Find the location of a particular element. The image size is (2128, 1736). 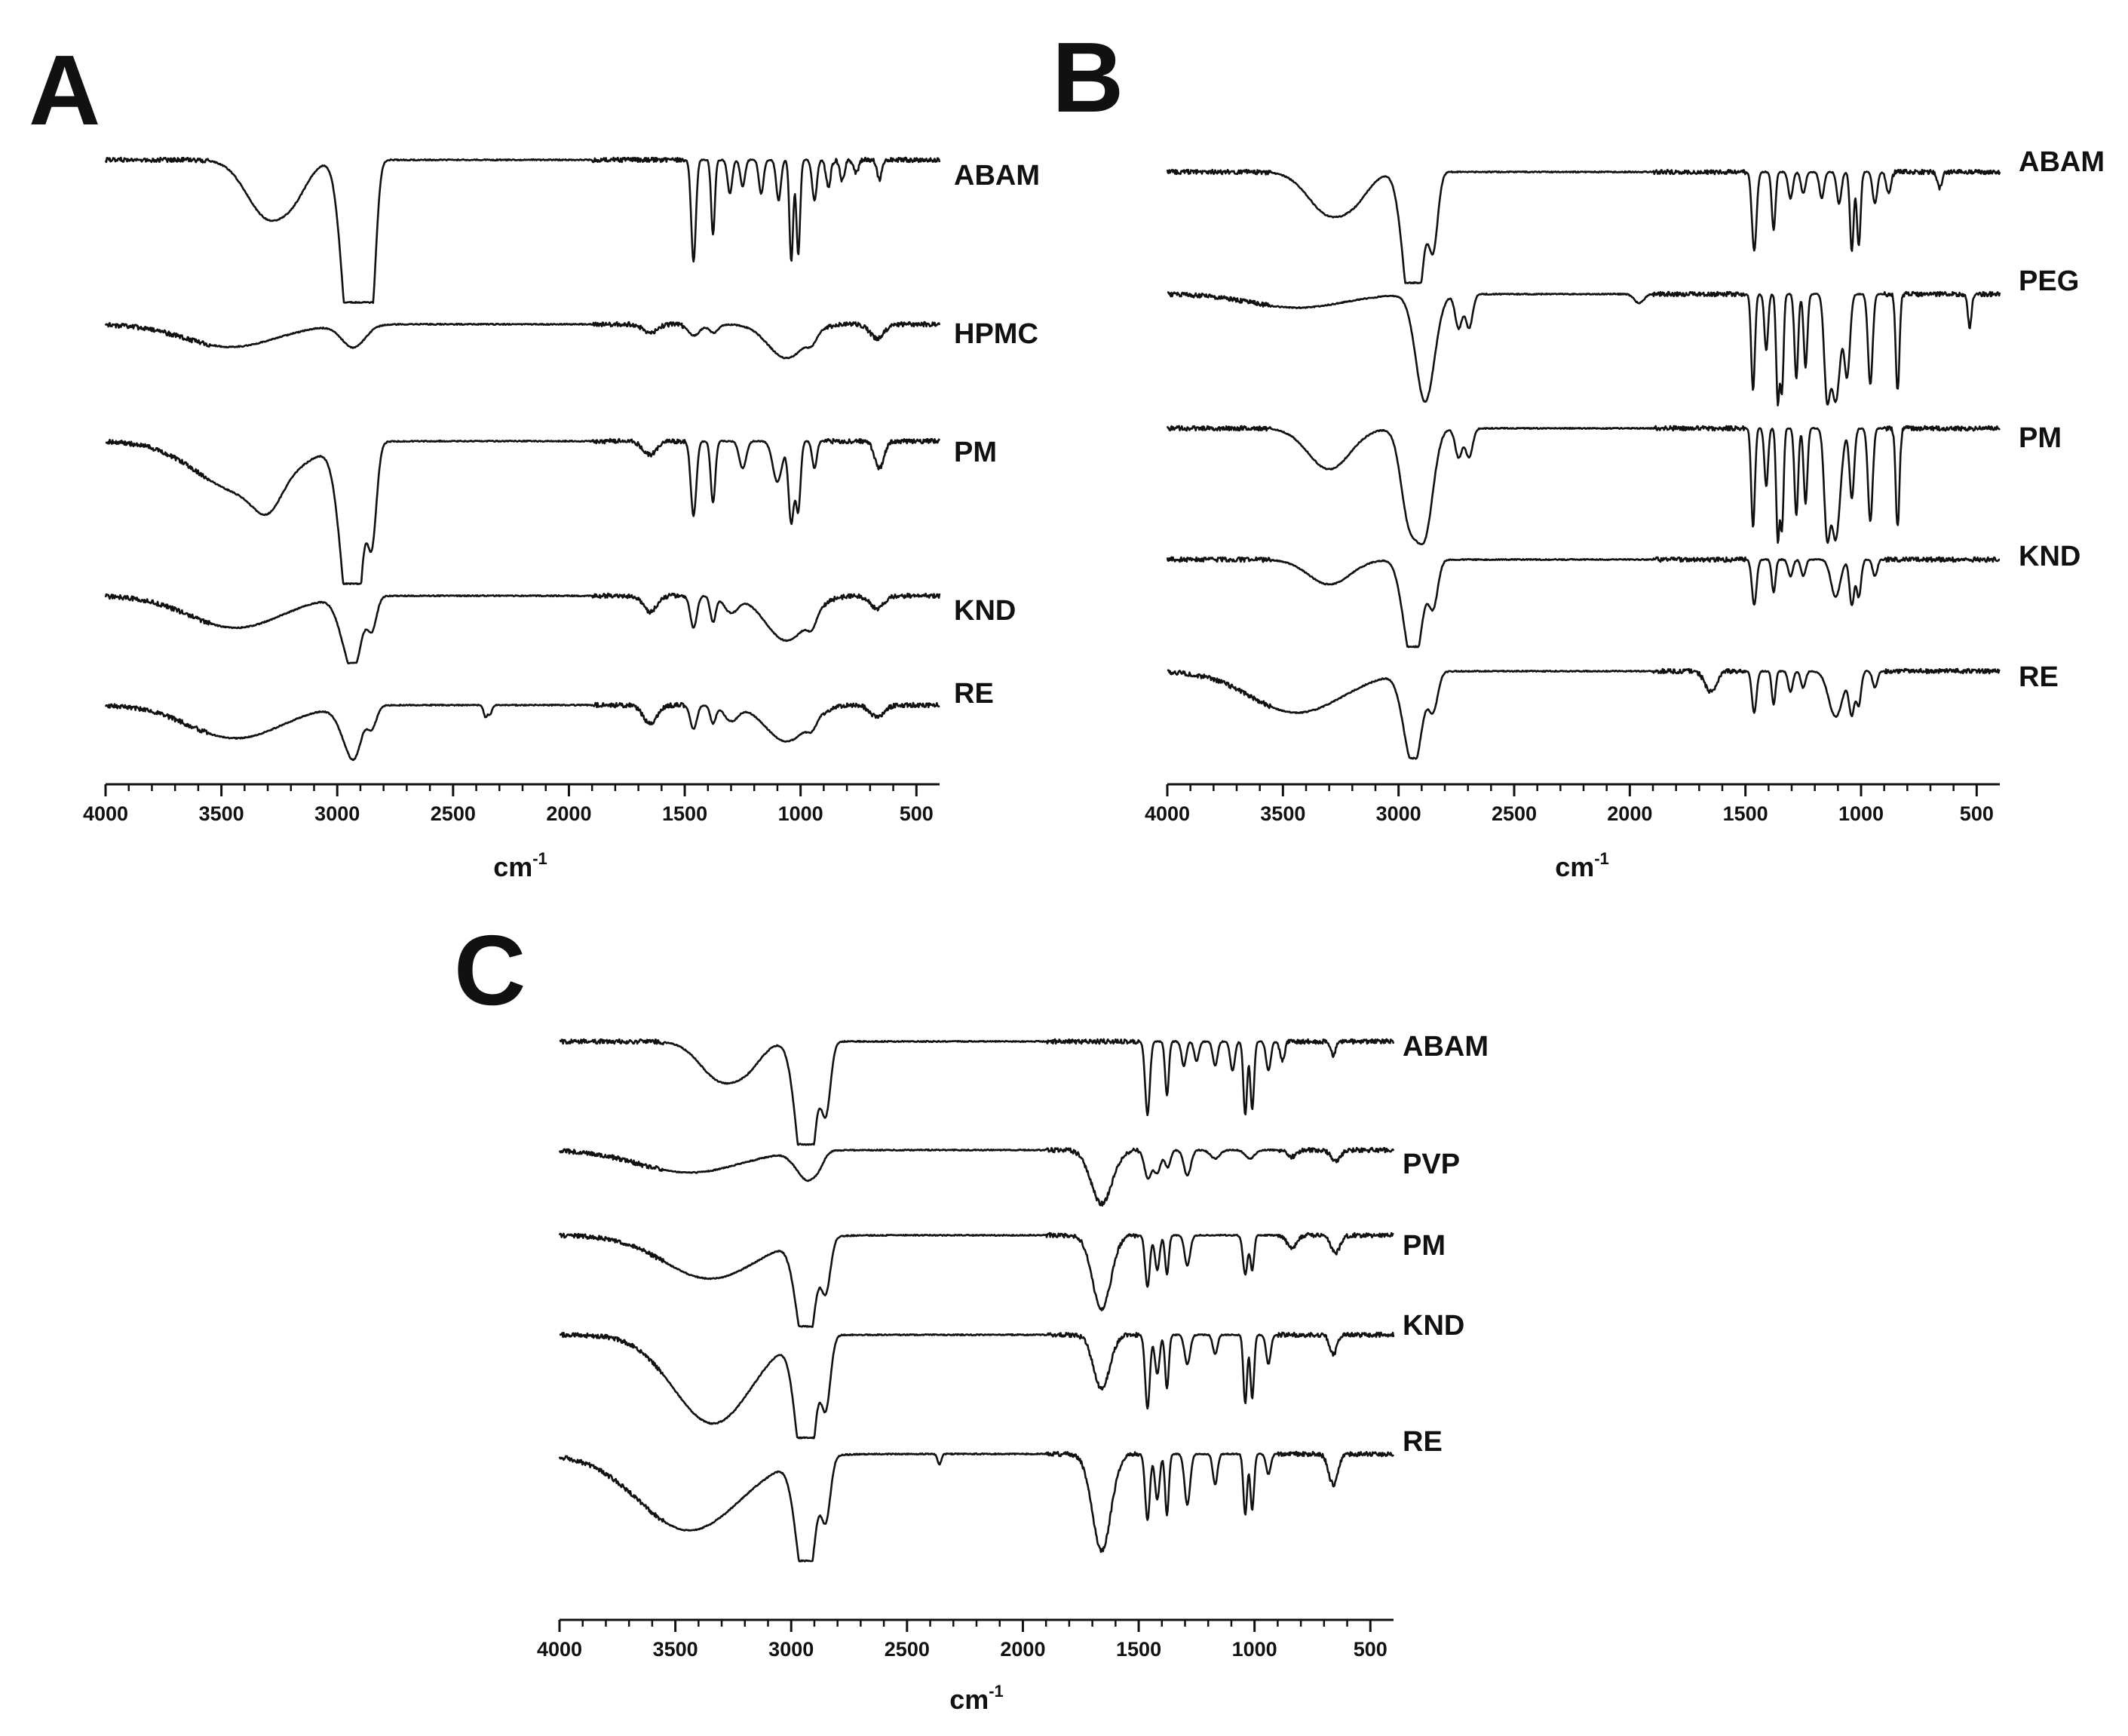

panel-a-x-axis: 4000 3500 3000 2500 2000 1500 1000 500 is located at coordinates (511, 804).